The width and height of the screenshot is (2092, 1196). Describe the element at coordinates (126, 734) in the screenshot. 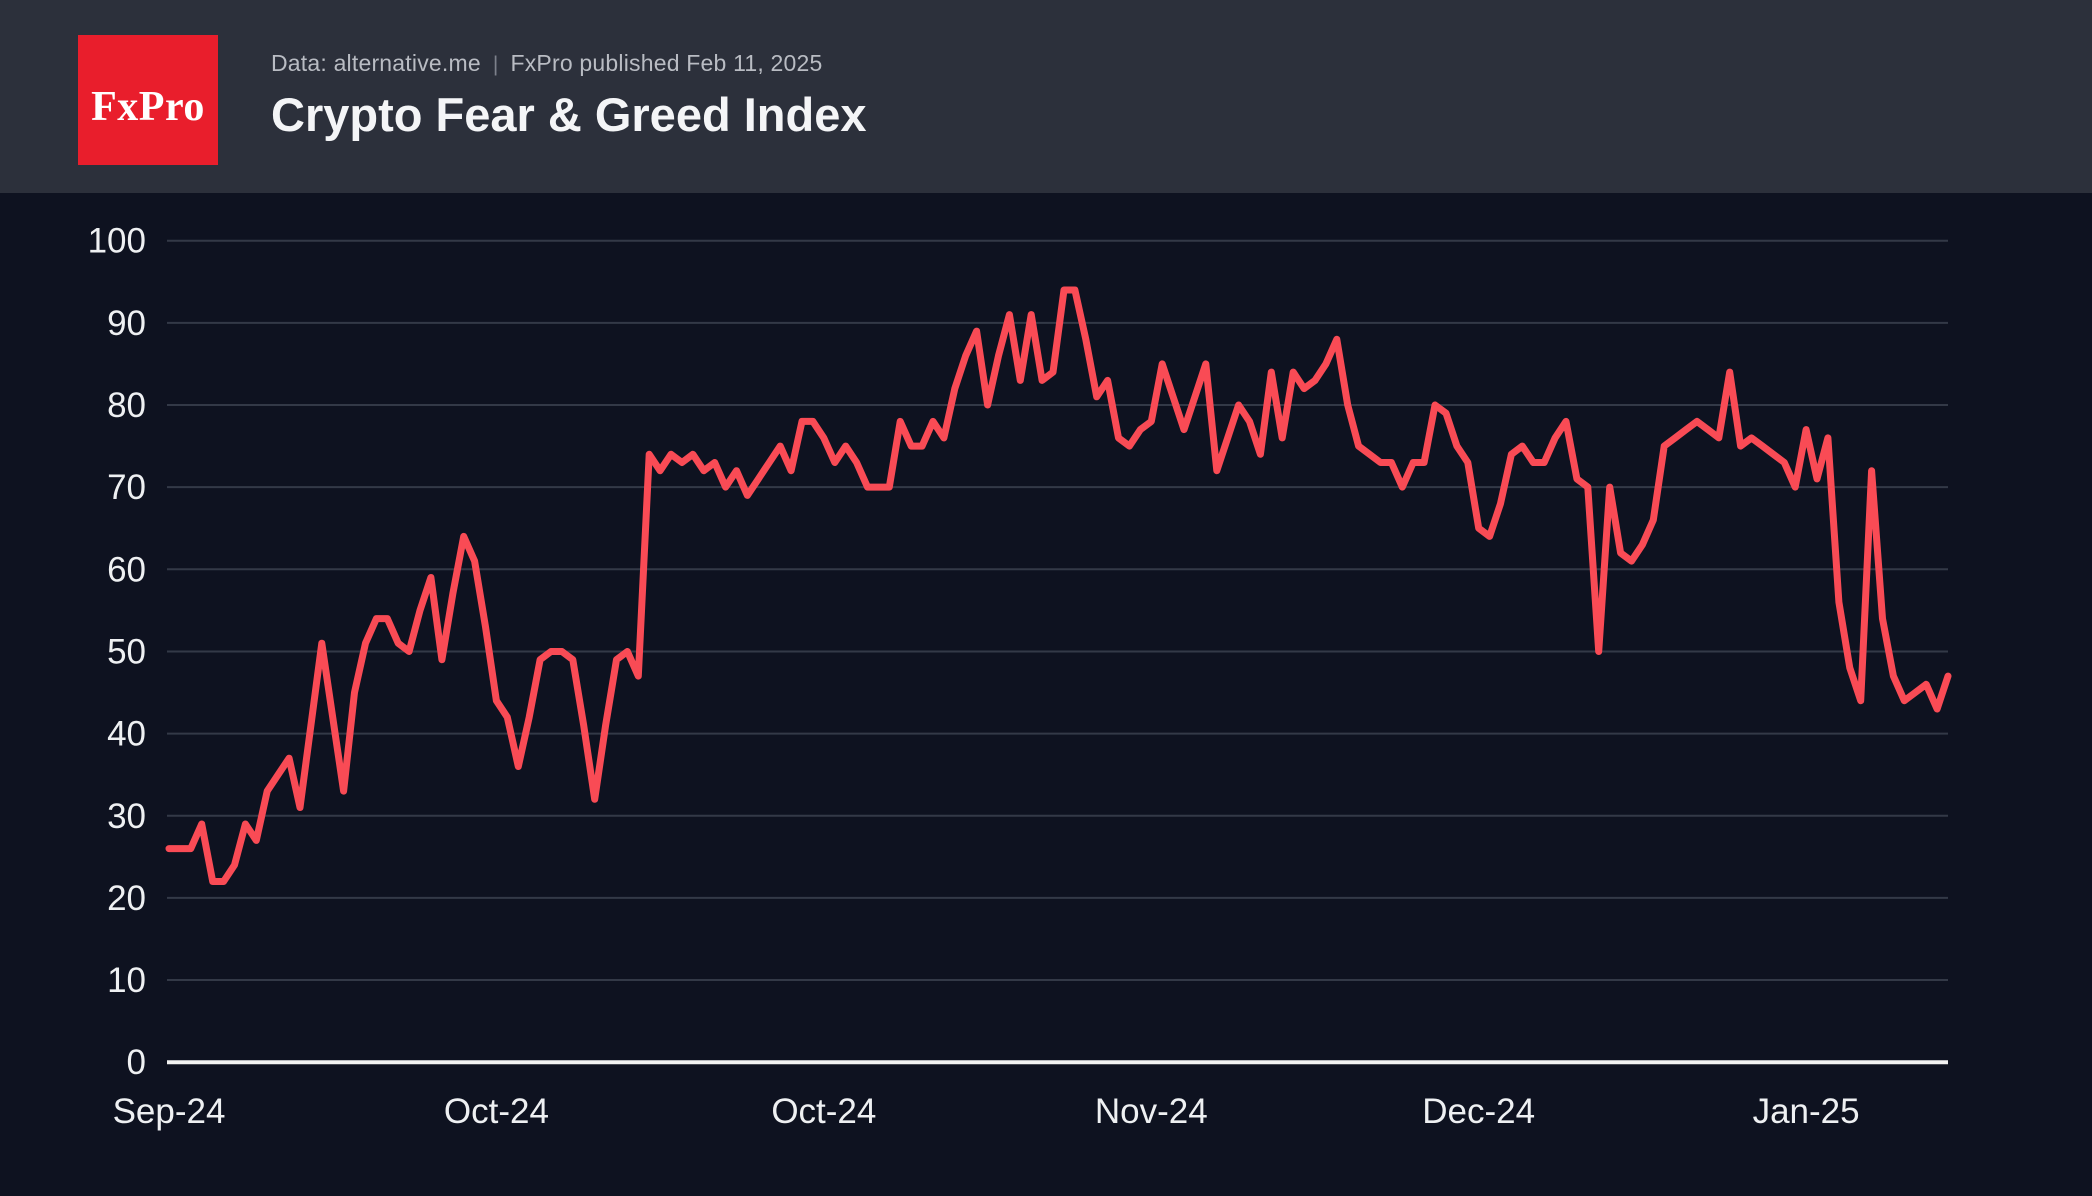

I see `svg-text: 40` at that location.